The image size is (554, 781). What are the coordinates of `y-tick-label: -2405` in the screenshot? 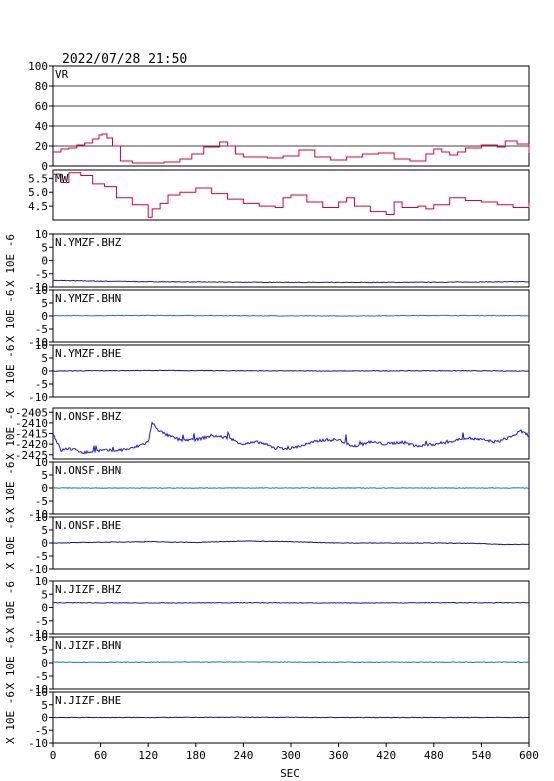 It's located at (31, 412).